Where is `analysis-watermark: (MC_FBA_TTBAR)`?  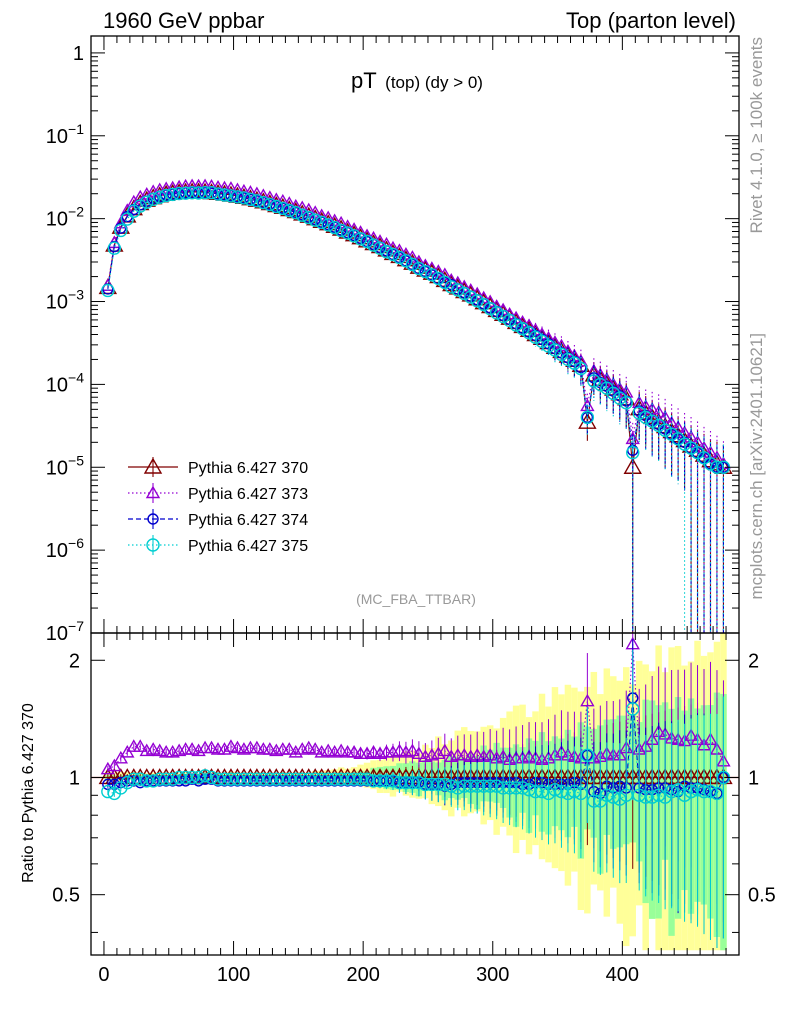 analysis-watermark: (MC_FBA_TTBAR) is located at coordinates (416, 599).